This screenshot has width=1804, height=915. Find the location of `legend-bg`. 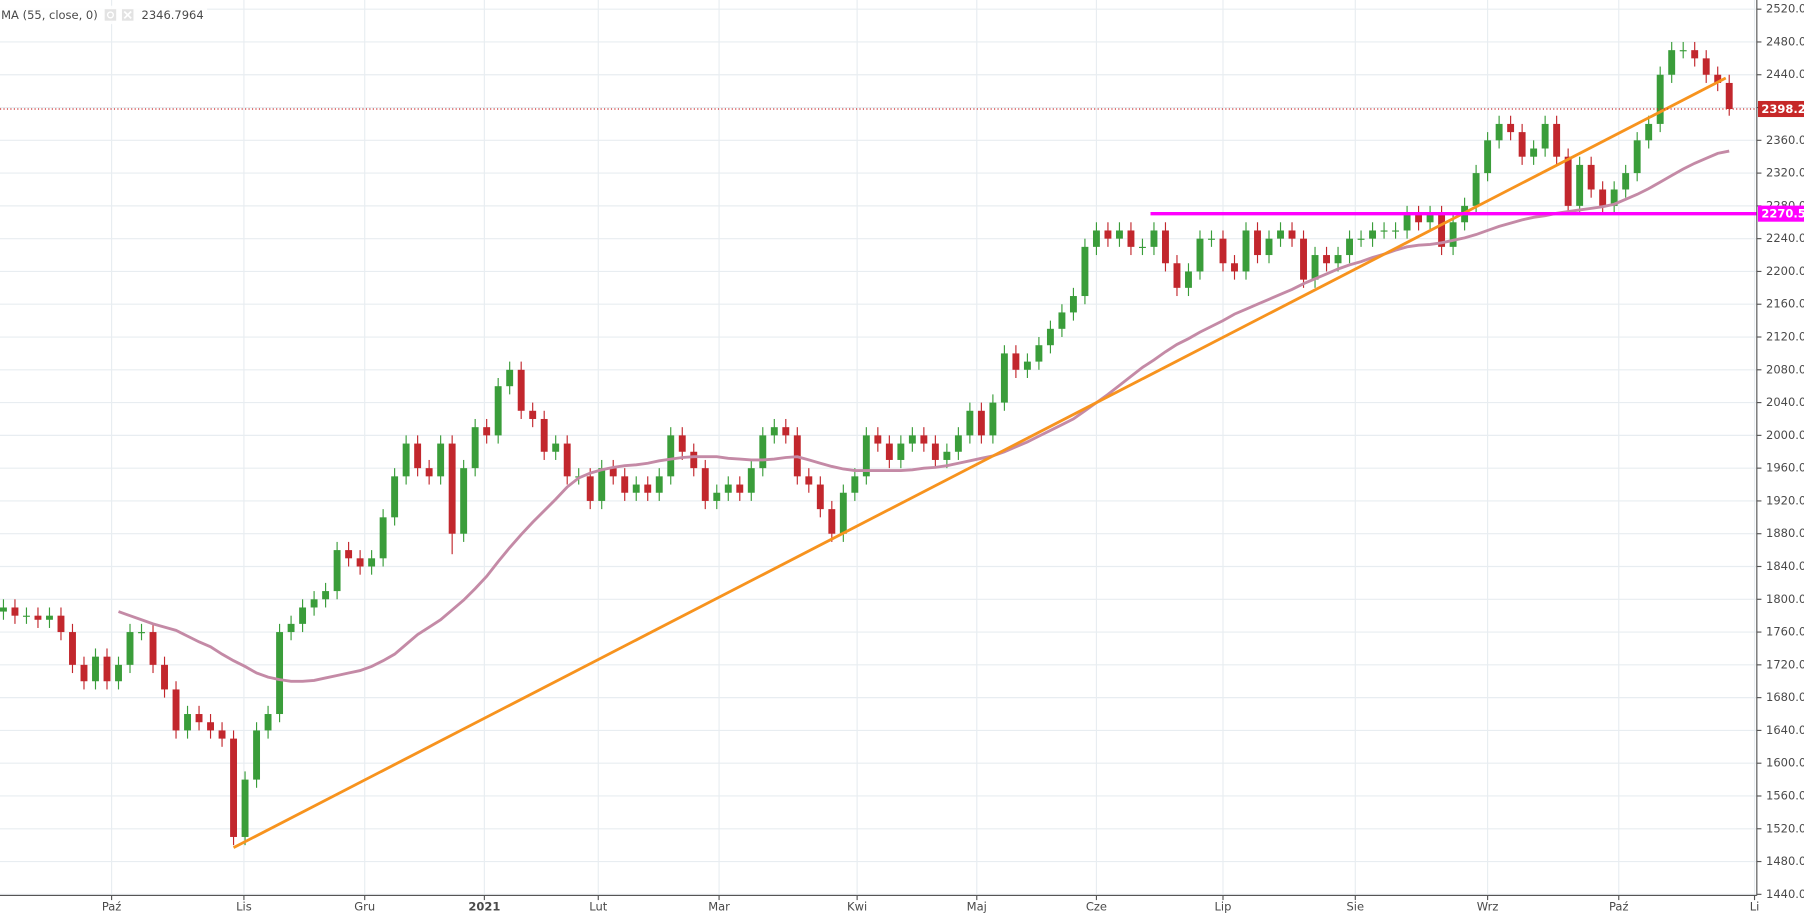

legend-bg is located at coordinates (104, 15).